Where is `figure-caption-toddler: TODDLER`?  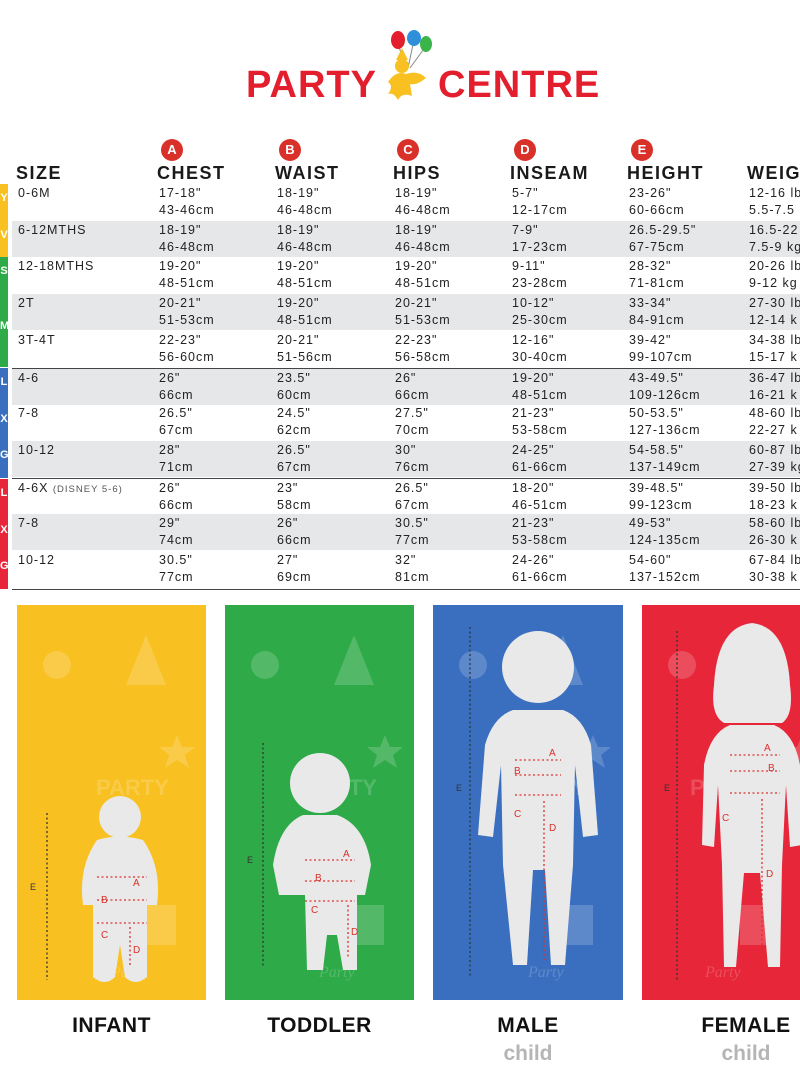 figure-caption-toddler: TODDLER is located at coordinates (319, 1025).